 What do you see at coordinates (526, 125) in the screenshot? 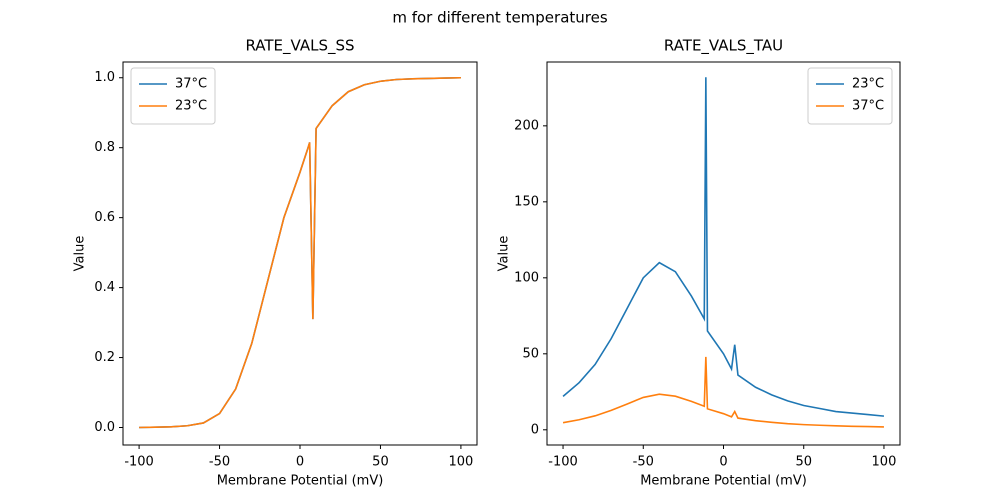
I see `y-tick-label: 200` at bounding box center [526, 125].